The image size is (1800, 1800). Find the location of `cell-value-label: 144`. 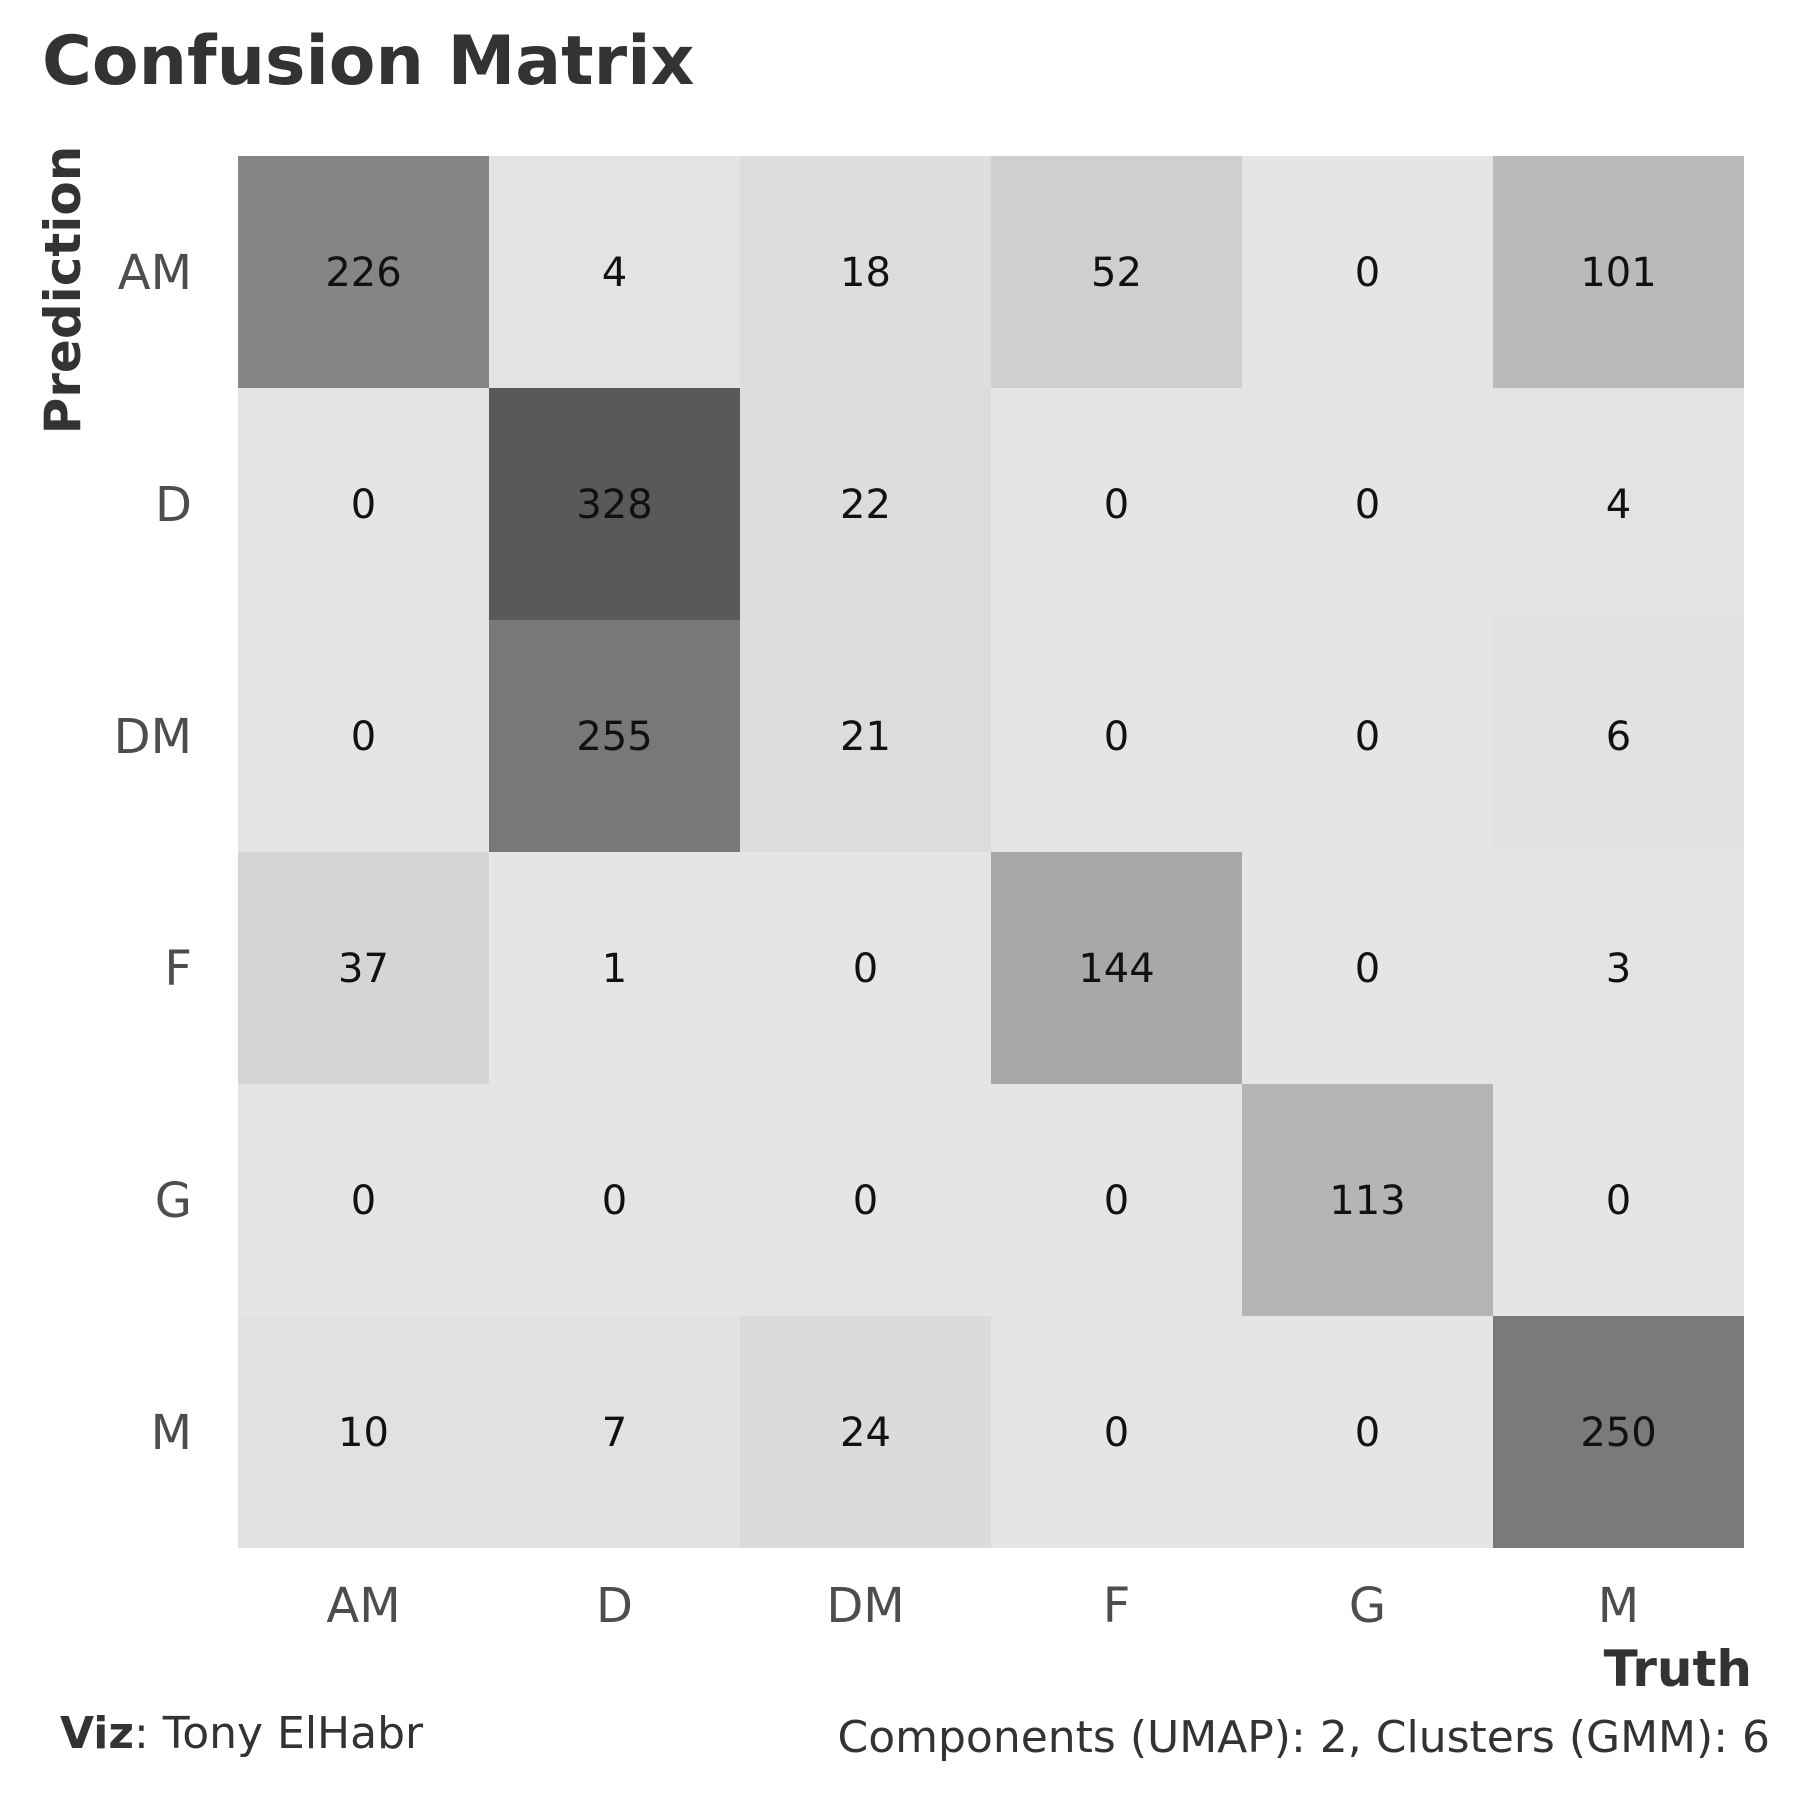

cell-value-label: 144 is located at coordinates (1116, 969).